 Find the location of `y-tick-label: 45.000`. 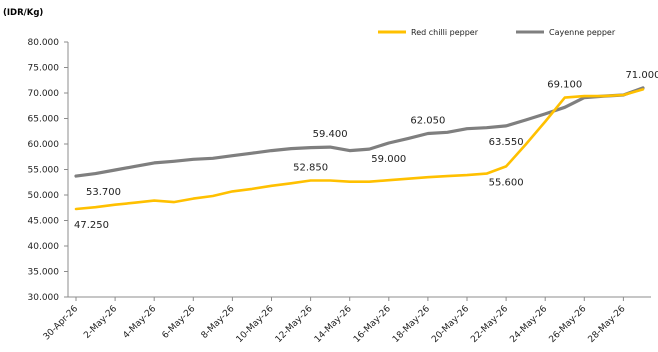

y-tick-label: 45.000 is located at coordinates (44, 222).